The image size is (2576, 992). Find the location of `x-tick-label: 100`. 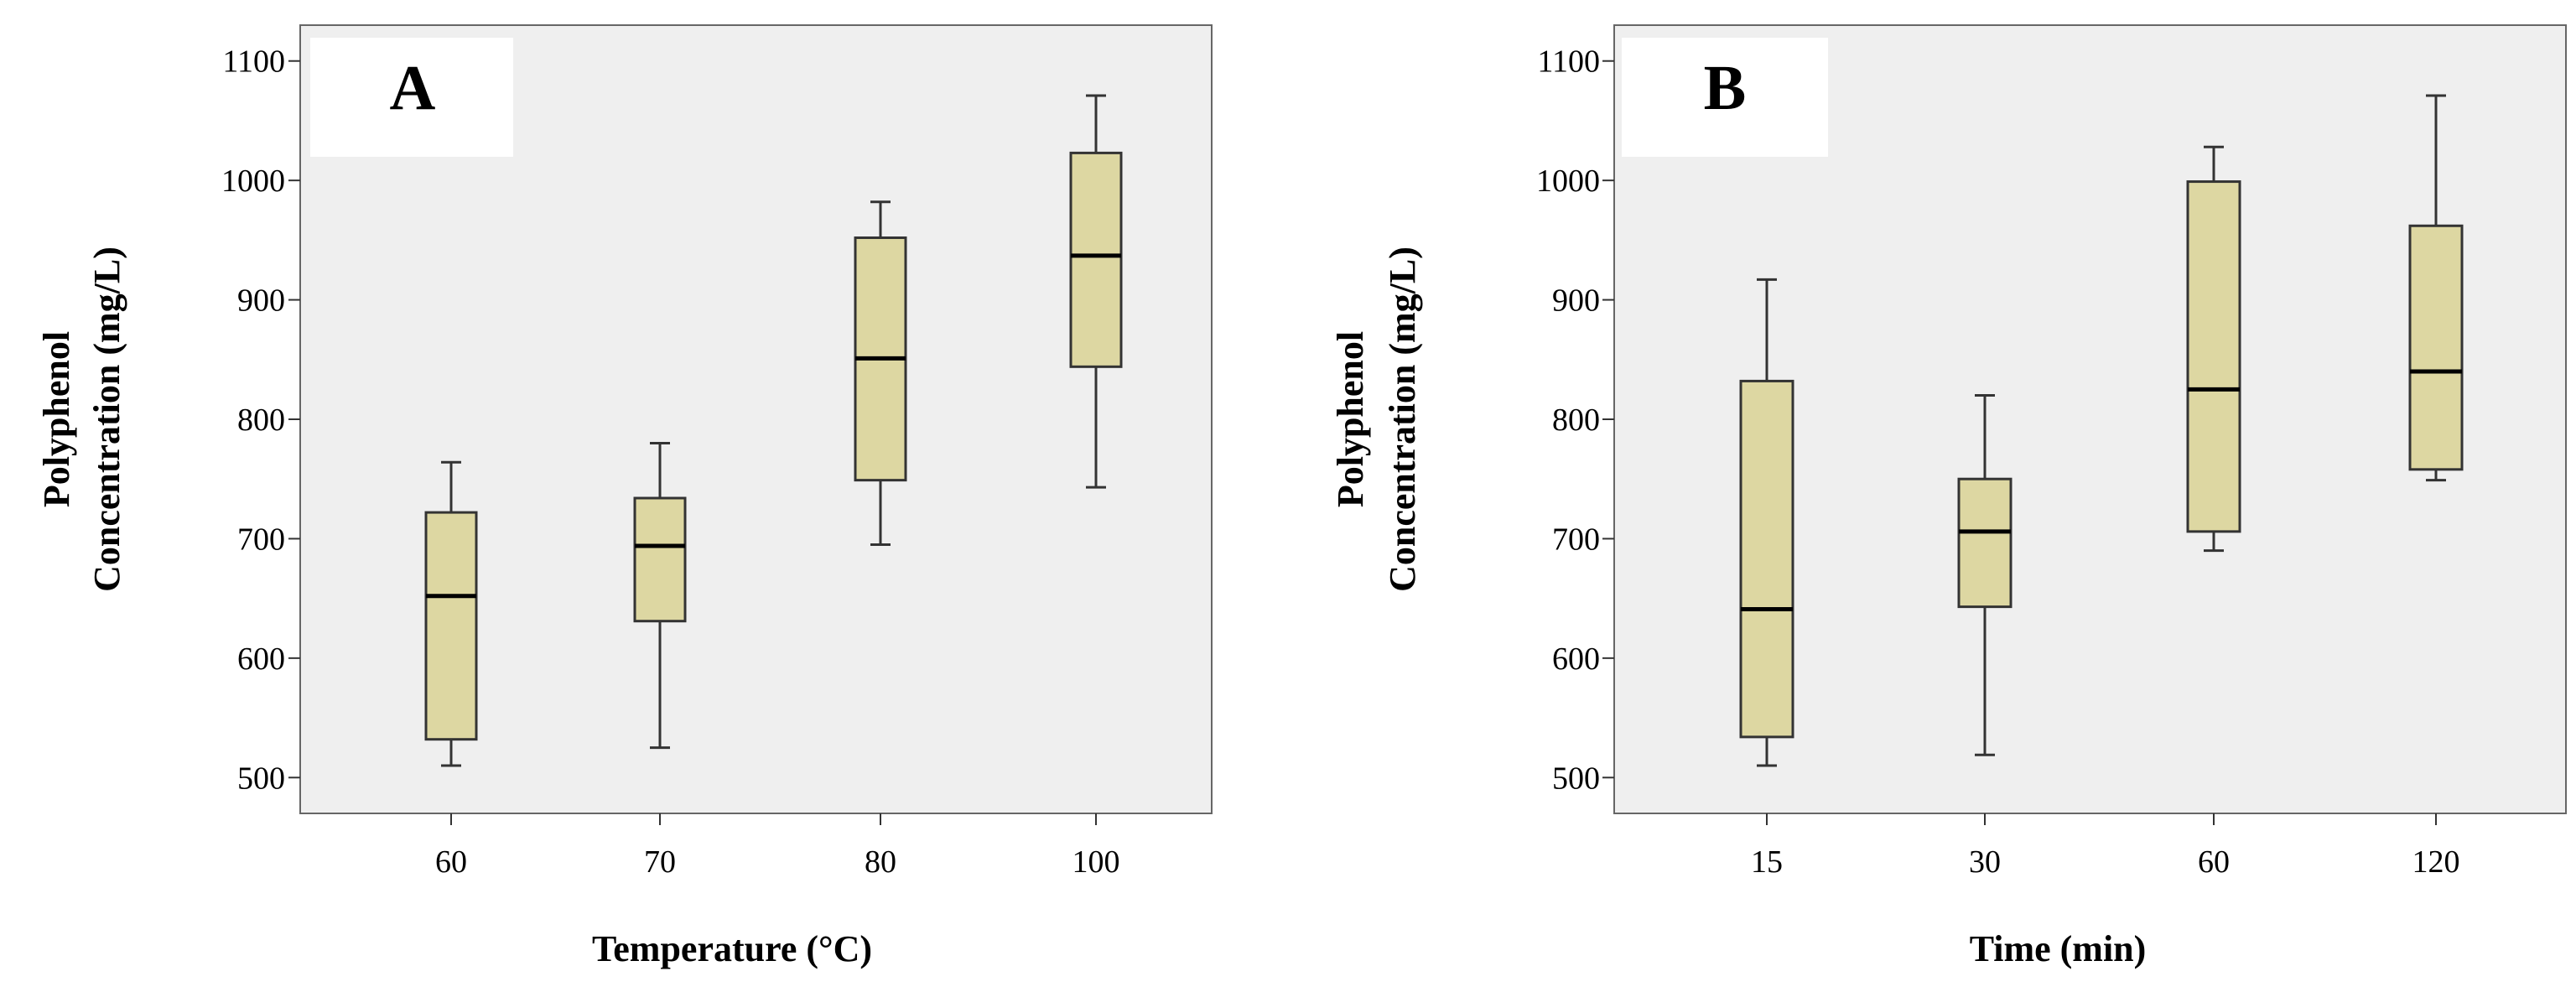

x-tick-label: 100 is located at coordinates (1096, 862).